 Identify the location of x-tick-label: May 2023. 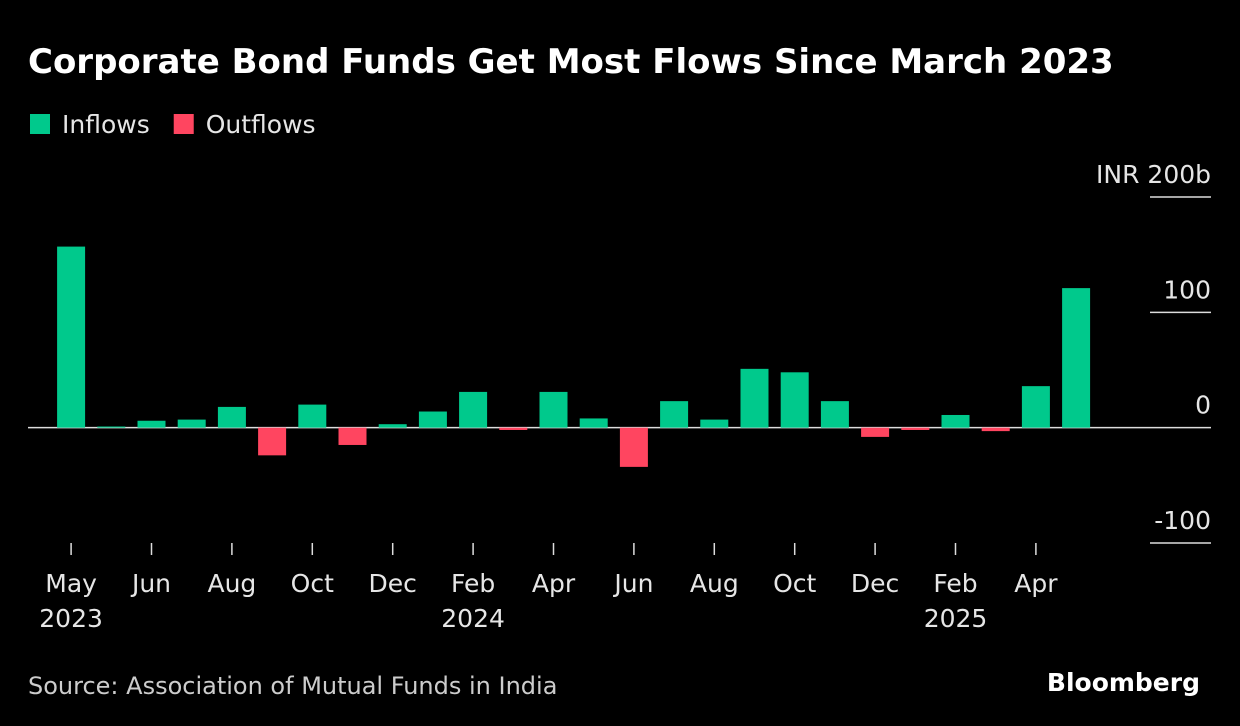
(71, 601).